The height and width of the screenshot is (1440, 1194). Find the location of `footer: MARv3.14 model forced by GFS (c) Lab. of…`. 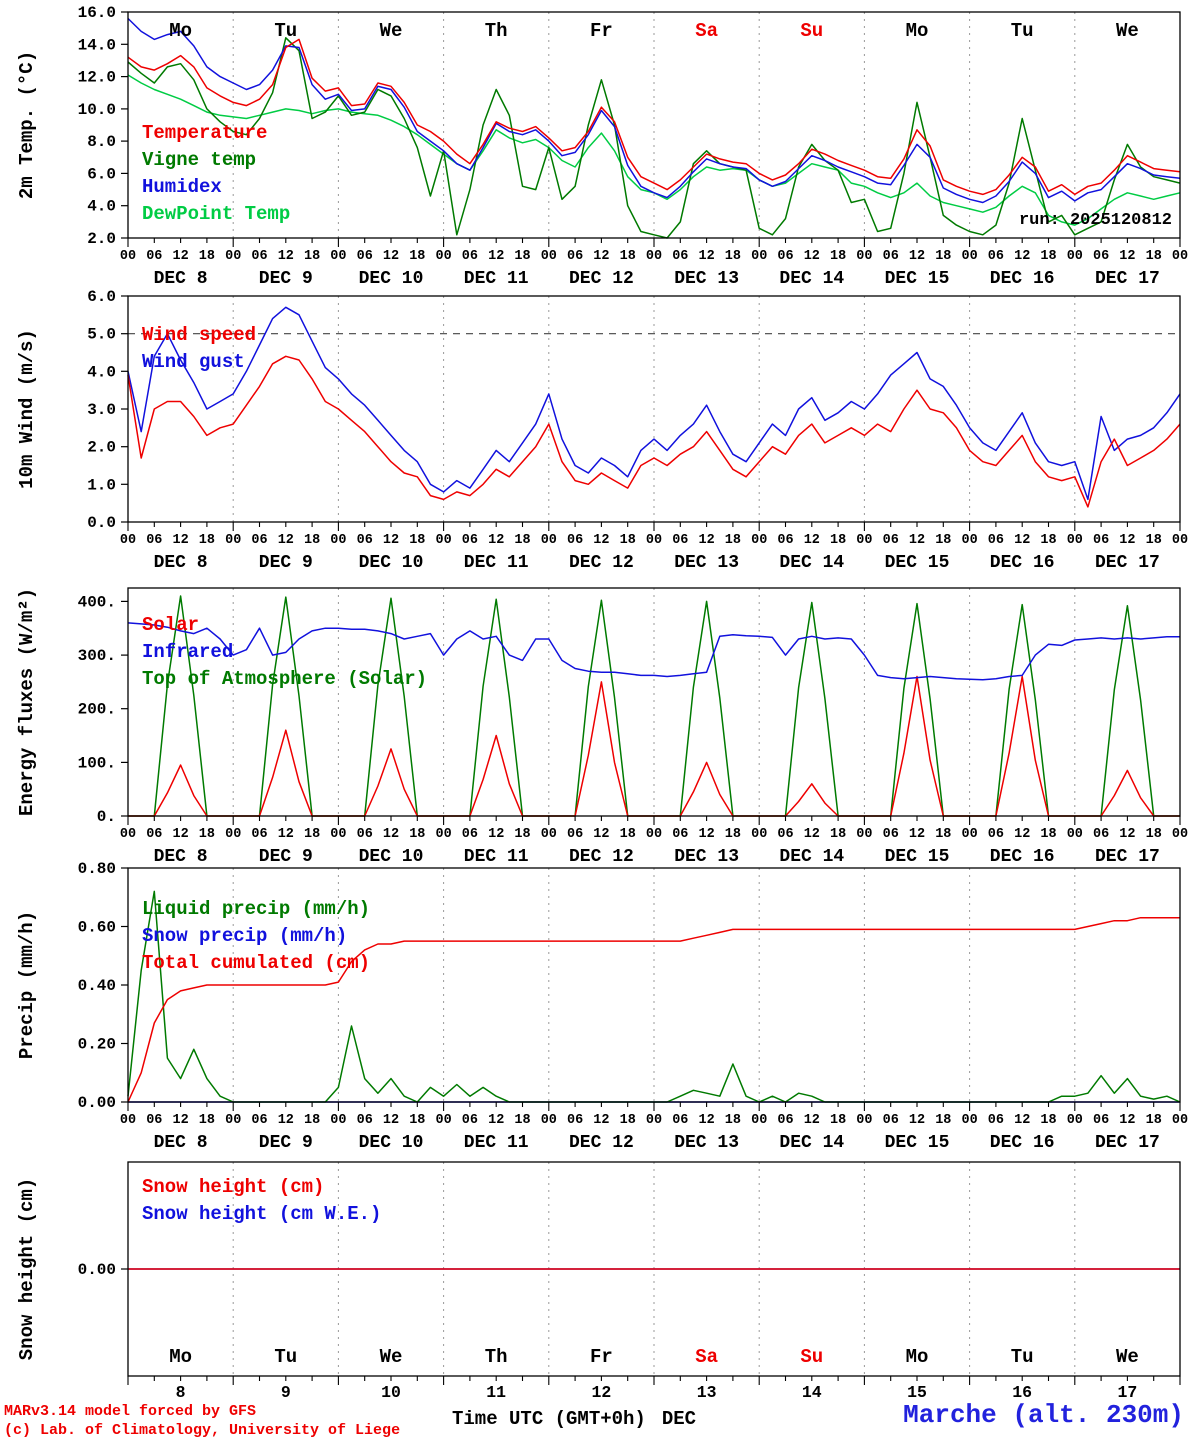

footer: MARv3.14 model forced by GFS (c) Lab. of… is located at coordinates (597, 1419).